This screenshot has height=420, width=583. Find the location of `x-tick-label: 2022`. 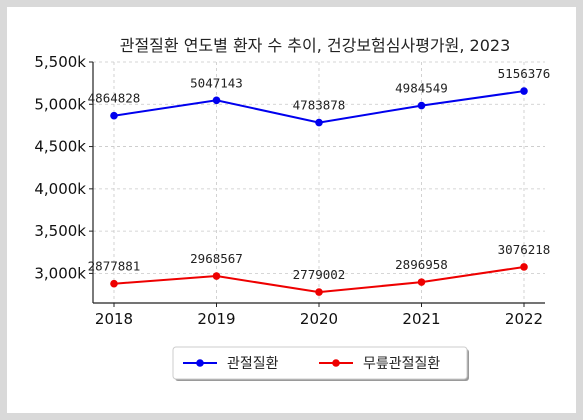

x-tick-label: 2022 is located at coordinates (524, 319).